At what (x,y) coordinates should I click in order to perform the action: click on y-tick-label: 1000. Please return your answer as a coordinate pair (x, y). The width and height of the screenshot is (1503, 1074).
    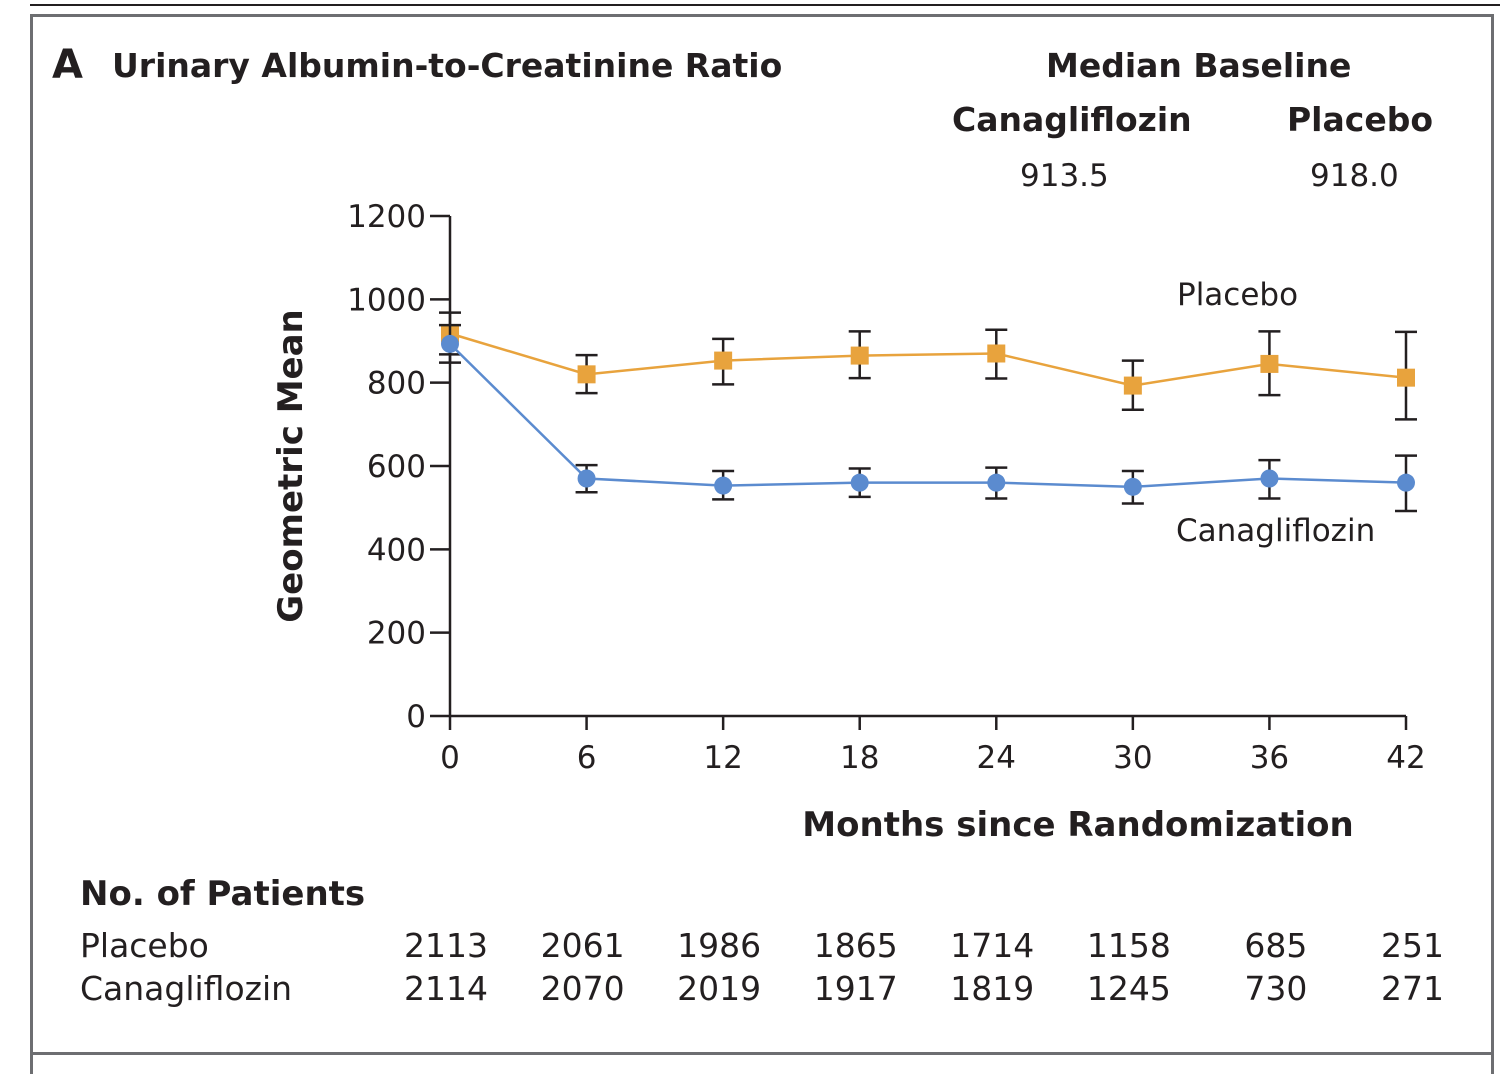
    Looking at the image, I should click on (386, 300).